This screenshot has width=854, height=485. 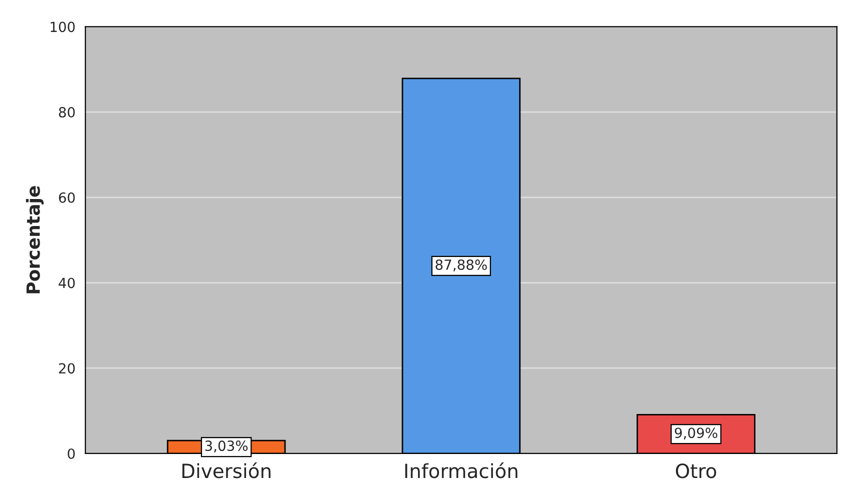 What do you see at coordinates (62, 27) in the screenshot?
I see `y-tick-label: 100` at bounding box center [62, 27].